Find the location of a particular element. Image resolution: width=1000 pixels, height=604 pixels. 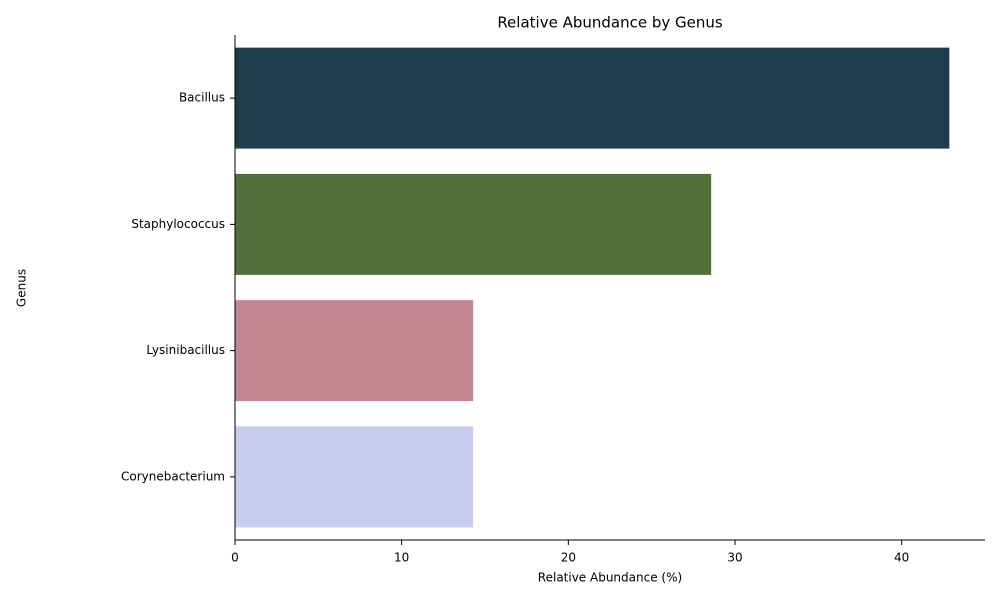

y-tick-label: Corynebacterium is located at coordinates (173, 476).